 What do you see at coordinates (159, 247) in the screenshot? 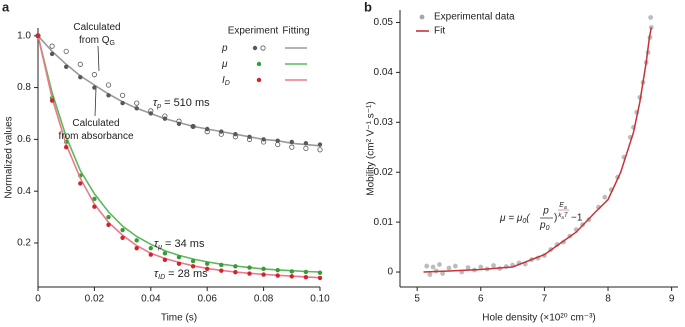
I see `text-part: μ` at bounding box center [159, 247].